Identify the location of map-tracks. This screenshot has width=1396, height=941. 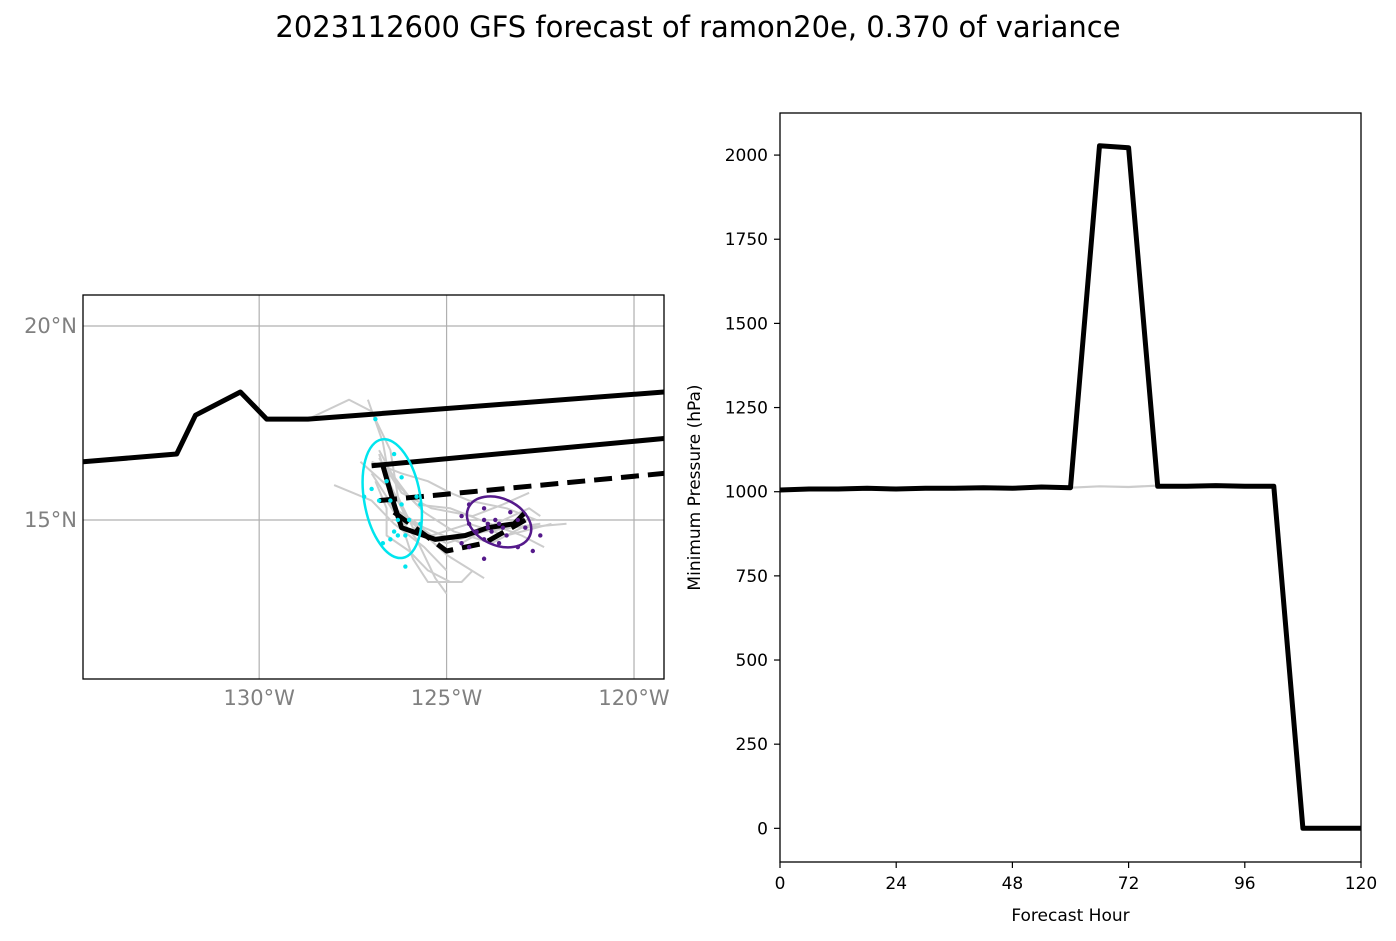
(373, 471).